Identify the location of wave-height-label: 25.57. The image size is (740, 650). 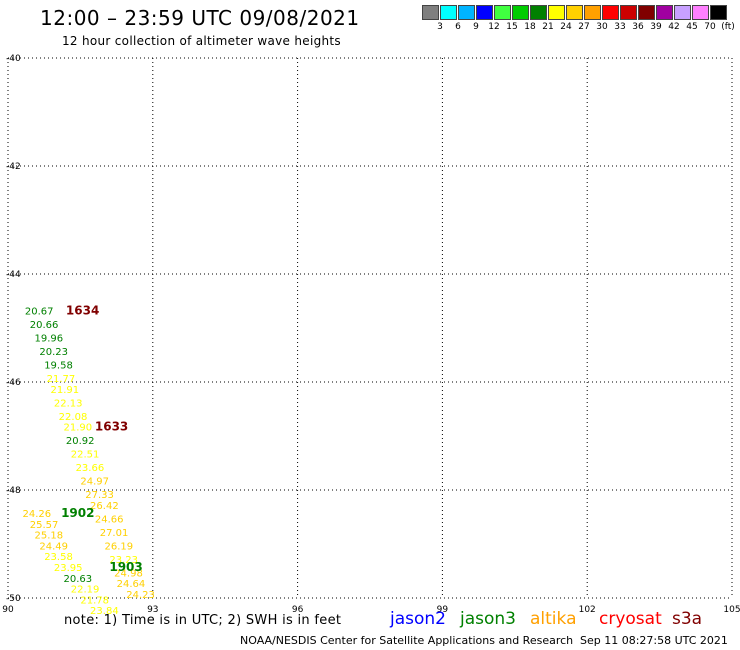
(44, 525).